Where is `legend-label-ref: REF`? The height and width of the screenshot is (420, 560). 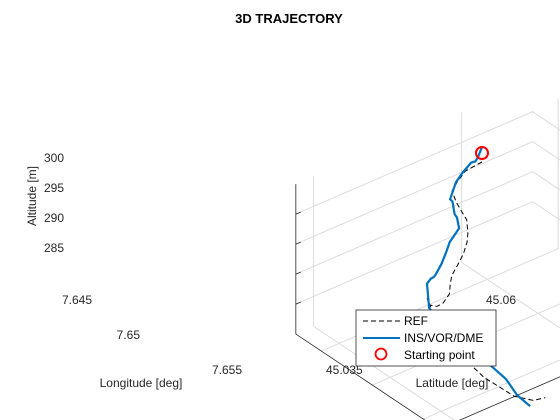
legend-label-ref: REF is located at coordinates (416, 321).